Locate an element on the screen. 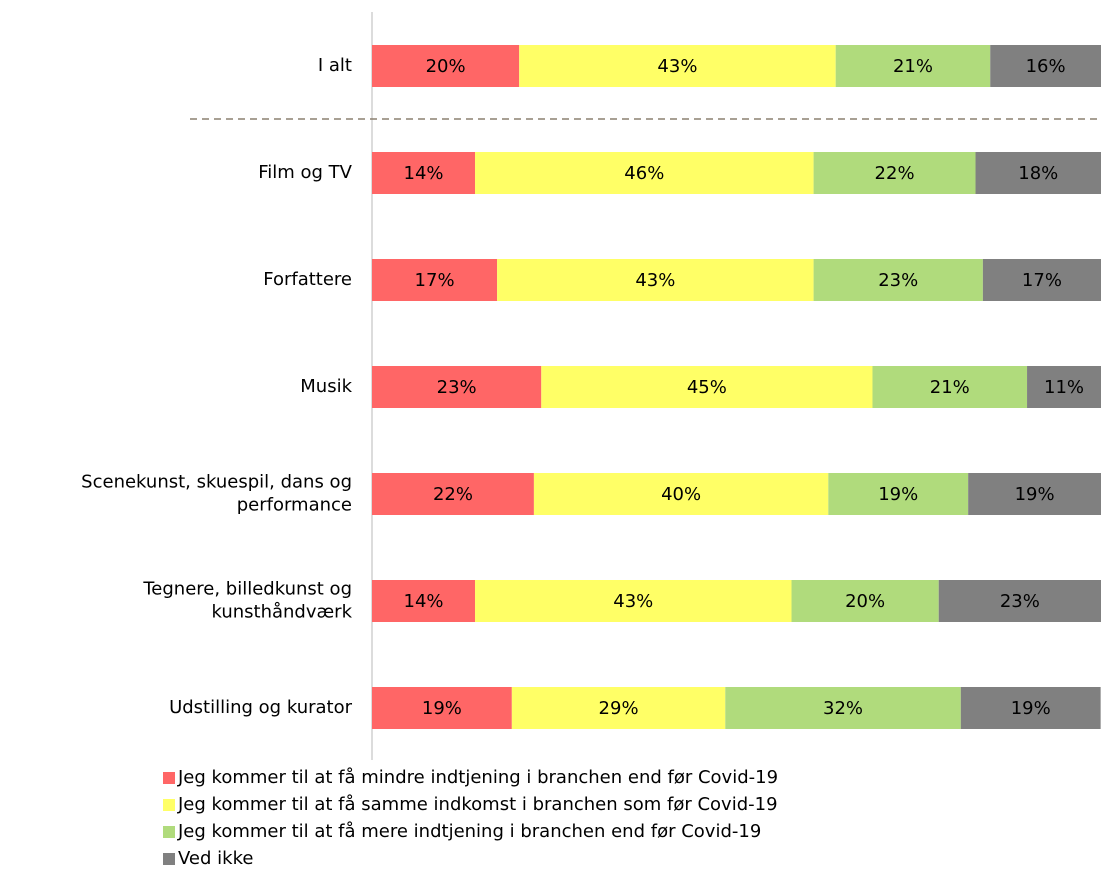 Image resolution: width=1101 pixels, height=887 pixels. data-label: 40% is located at coordinates (681, 494).